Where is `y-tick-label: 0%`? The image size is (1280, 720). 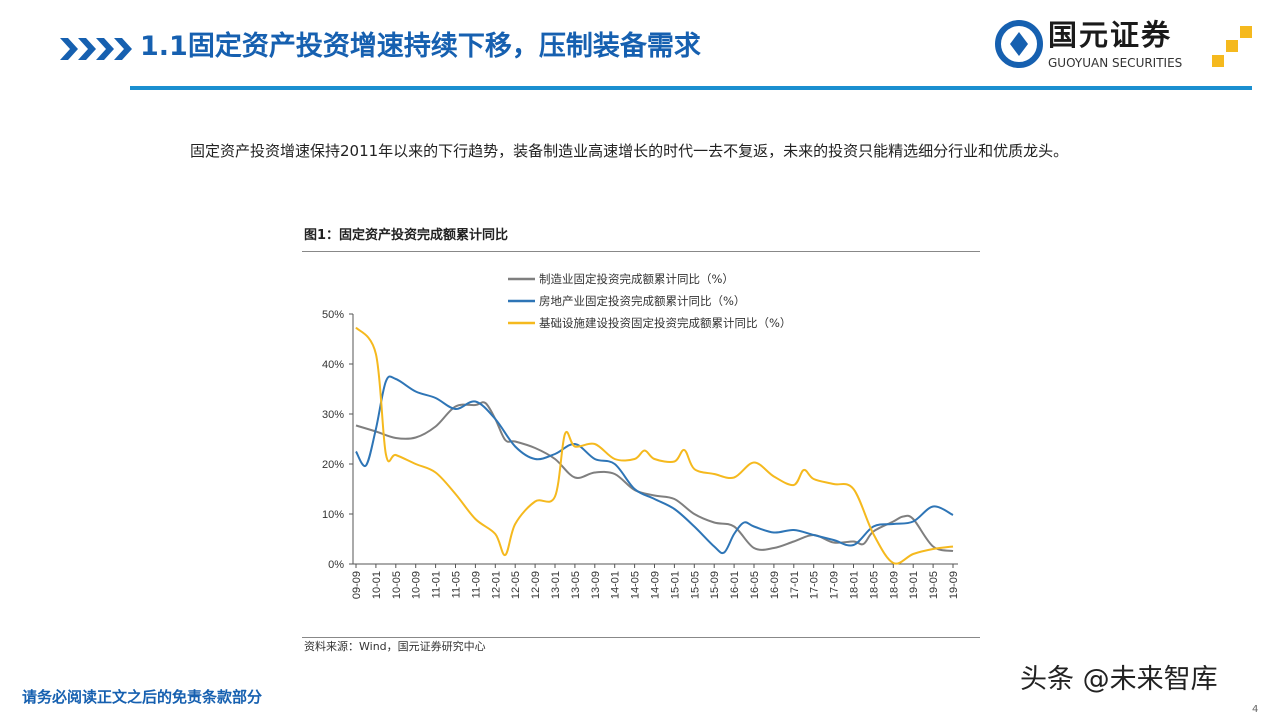 y-tick-label: 0% is located at coordinates (336, 565).